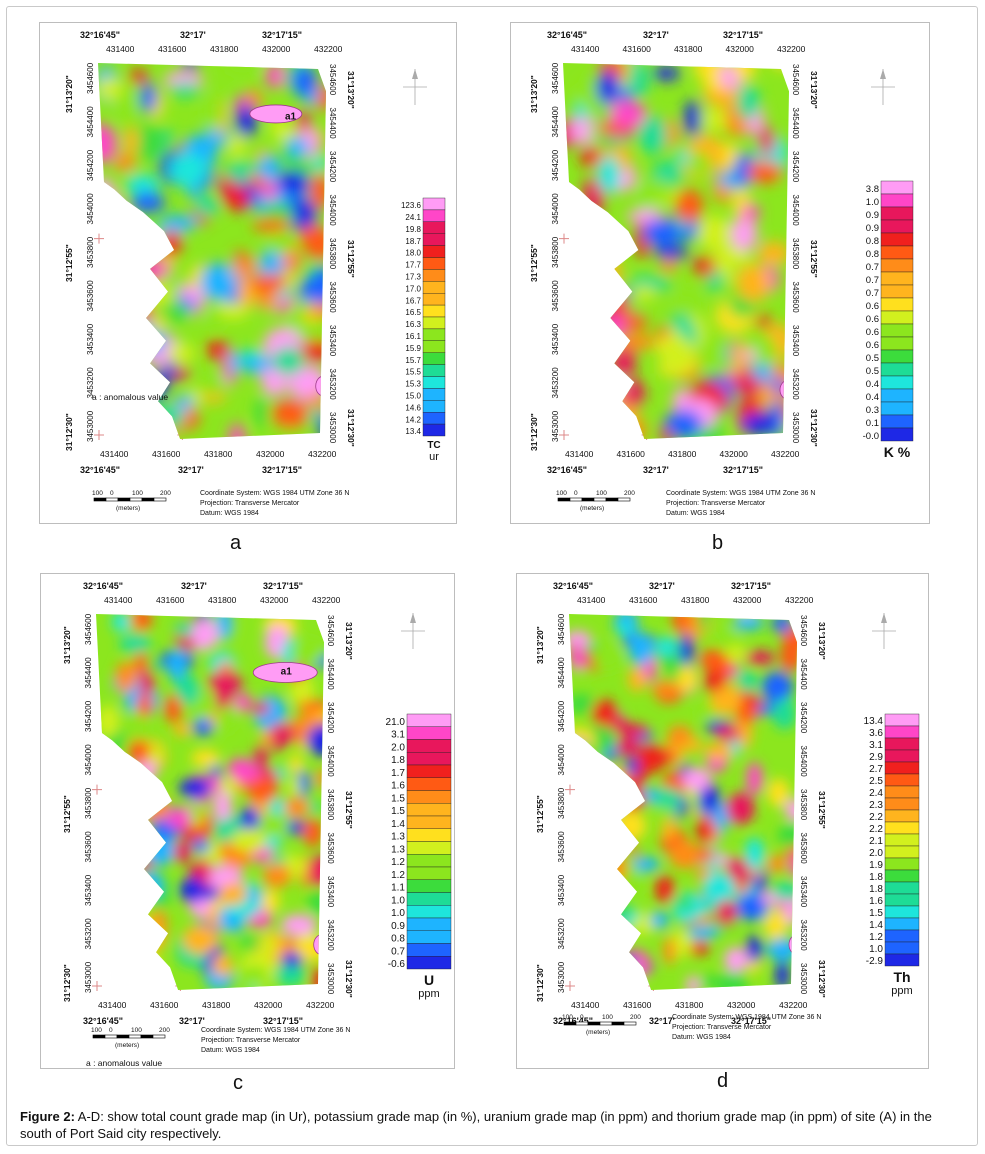 The image size is (985, 1154). Describe the element at coordinates (718, 543) in the screenshot. I see `panel-letter-b: b` at that location.